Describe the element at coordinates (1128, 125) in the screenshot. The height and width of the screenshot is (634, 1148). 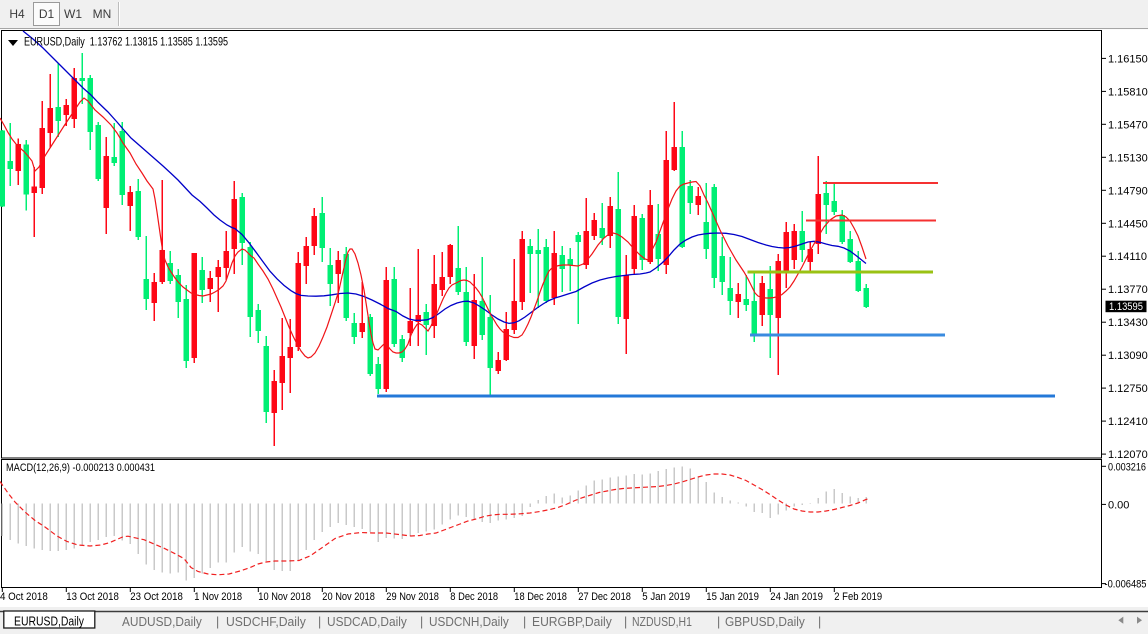
I see `svg-text: 1.15470` at that location.